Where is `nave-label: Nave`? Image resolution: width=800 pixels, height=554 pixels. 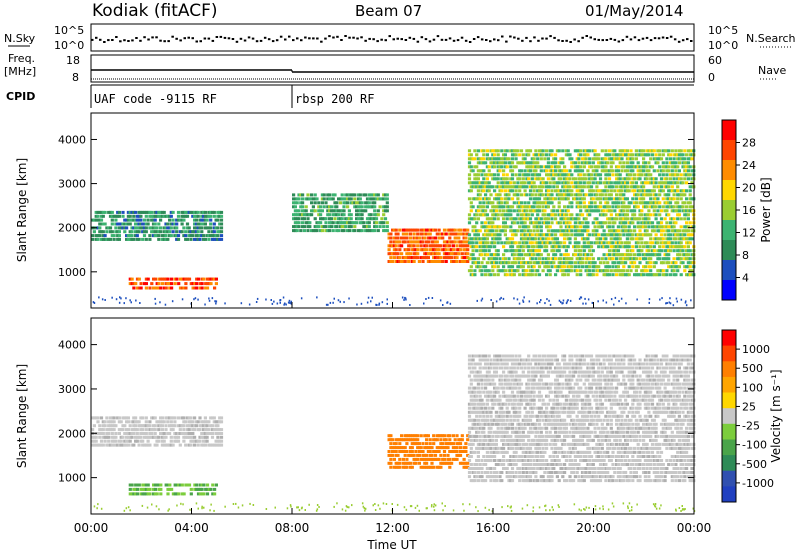 nave-label: Nave is located at coordinates (772, 70).